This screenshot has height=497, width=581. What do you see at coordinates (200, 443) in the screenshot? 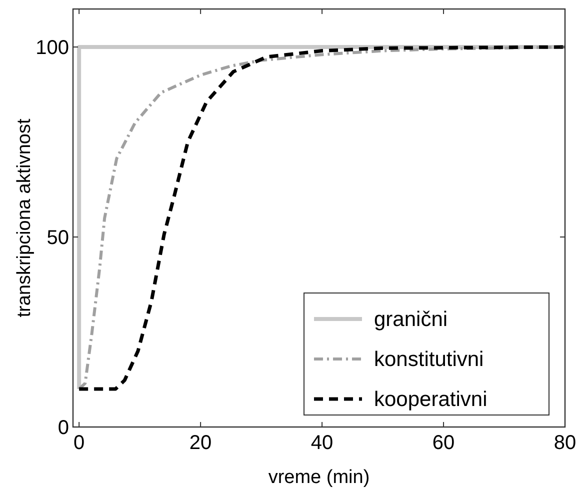
I see `x-tick-label: 20` at bounding box center [200, 443].